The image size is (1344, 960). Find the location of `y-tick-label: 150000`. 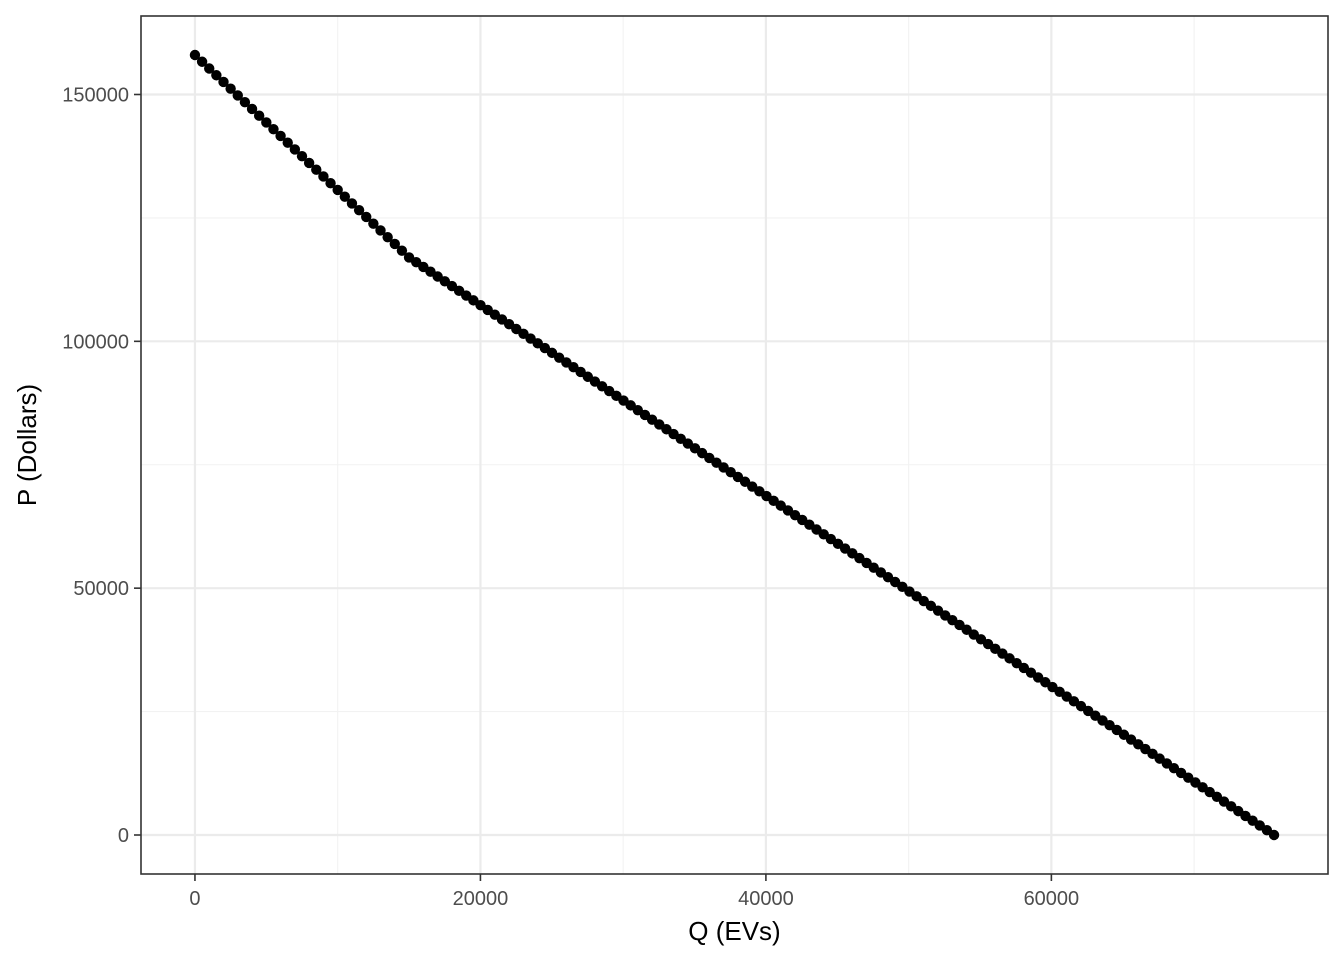

y-tick-label: 150000 is located at coordinates (95, 95).